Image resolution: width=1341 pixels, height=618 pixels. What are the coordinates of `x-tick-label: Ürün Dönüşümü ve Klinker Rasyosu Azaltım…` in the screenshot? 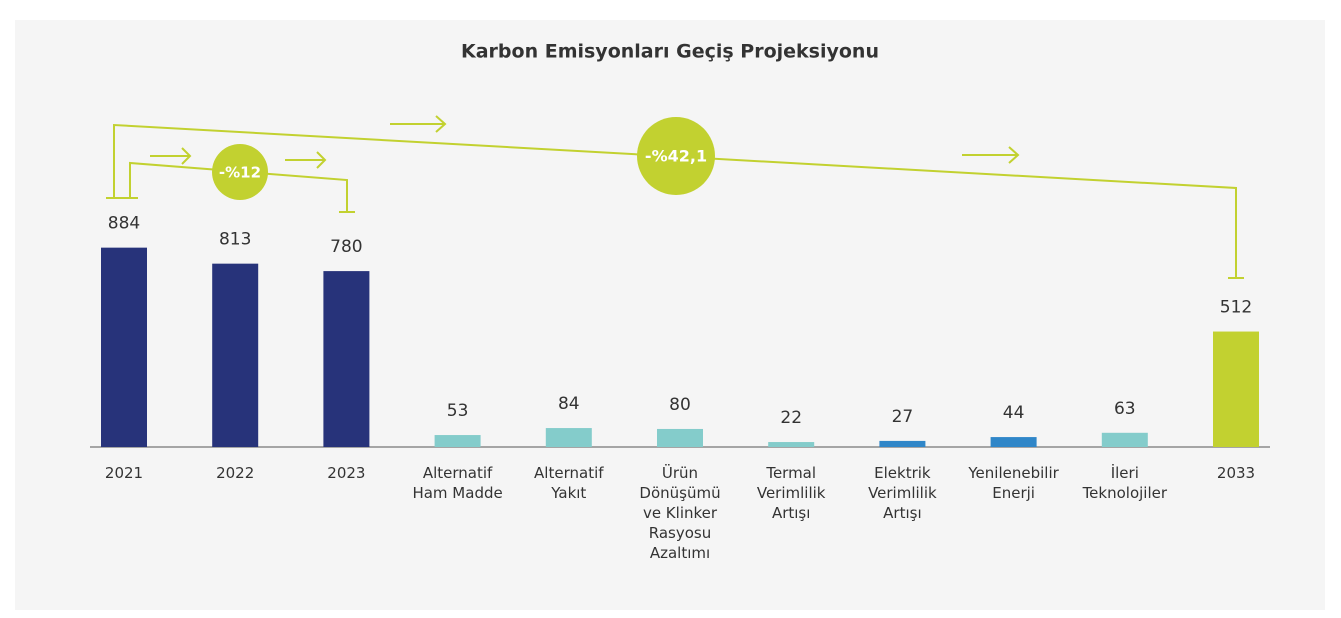 It's located at (680, 513).